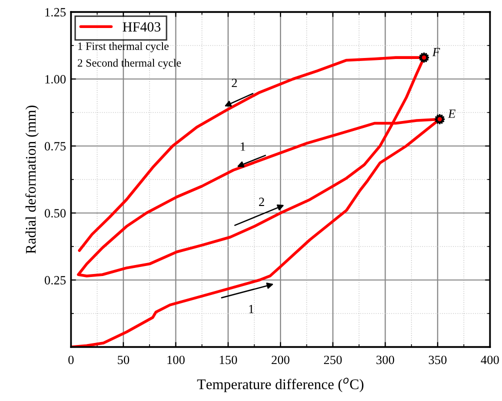  Describe the element at coordinates (333, 360) in the screenshot. I see `x-tick-label: 250` at that location.